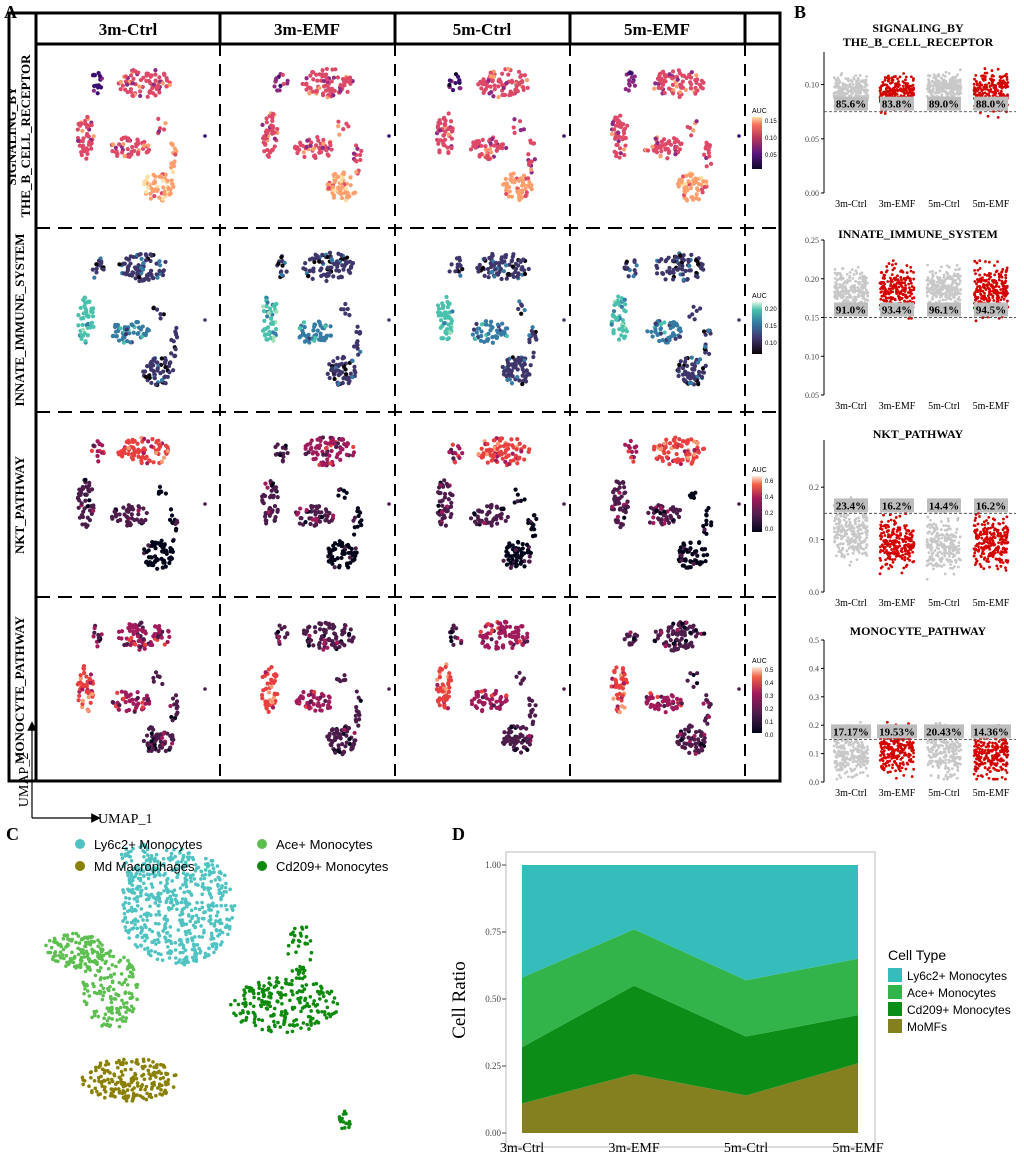 This screenshot has width=1024, height=1163. Describe the element at coordinates (759, 111) in the screenshot. I see `auc-legend-title: AUC` at that location.